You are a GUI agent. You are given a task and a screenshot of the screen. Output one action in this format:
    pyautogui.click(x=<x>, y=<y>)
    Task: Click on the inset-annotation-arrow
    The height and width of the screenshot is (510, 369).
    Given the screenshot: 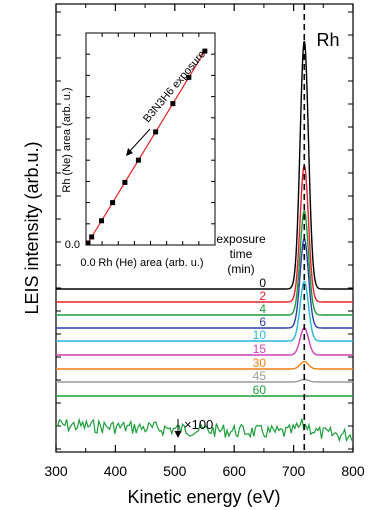 What is the action you would take?
    pyautogui.click(x=139, y=140)
    